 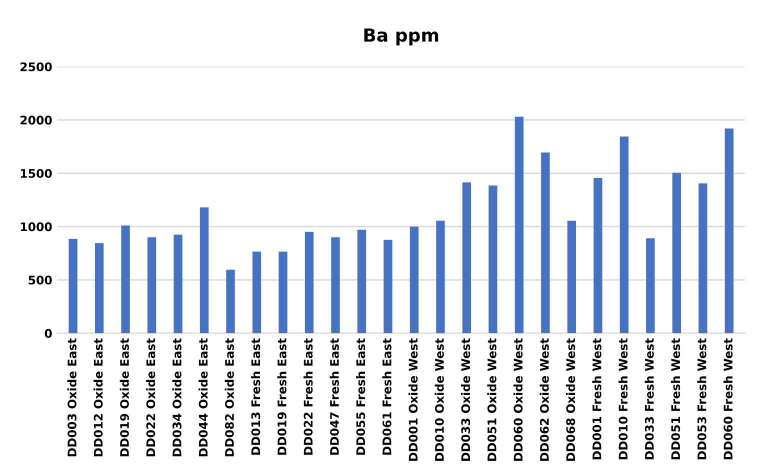 What do you see at coordinates (98, 397) in the screenshot?
I see `x-tick-label: DD012 Oxide East` at bounding box center [98, 397].